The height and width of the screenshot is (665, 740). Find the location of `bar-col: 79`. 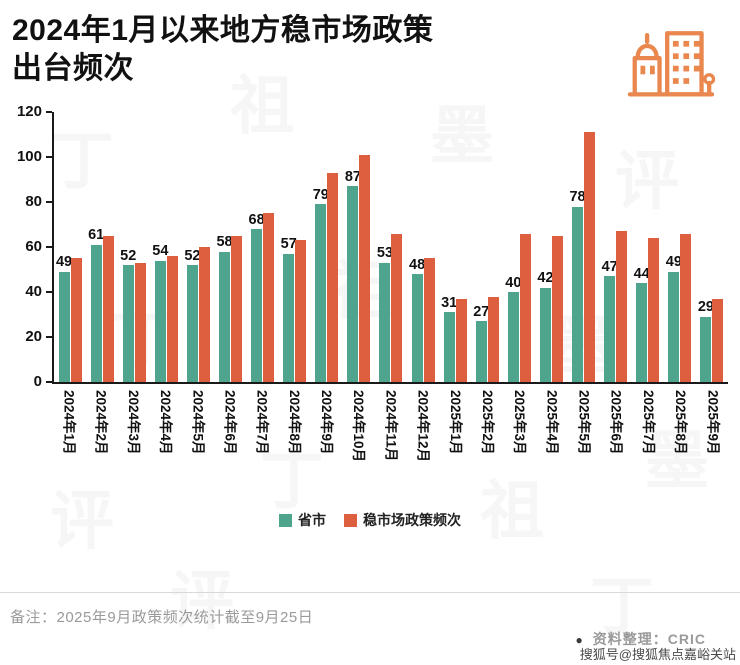

bar-col: 79 is located at coordinates (320, 247).